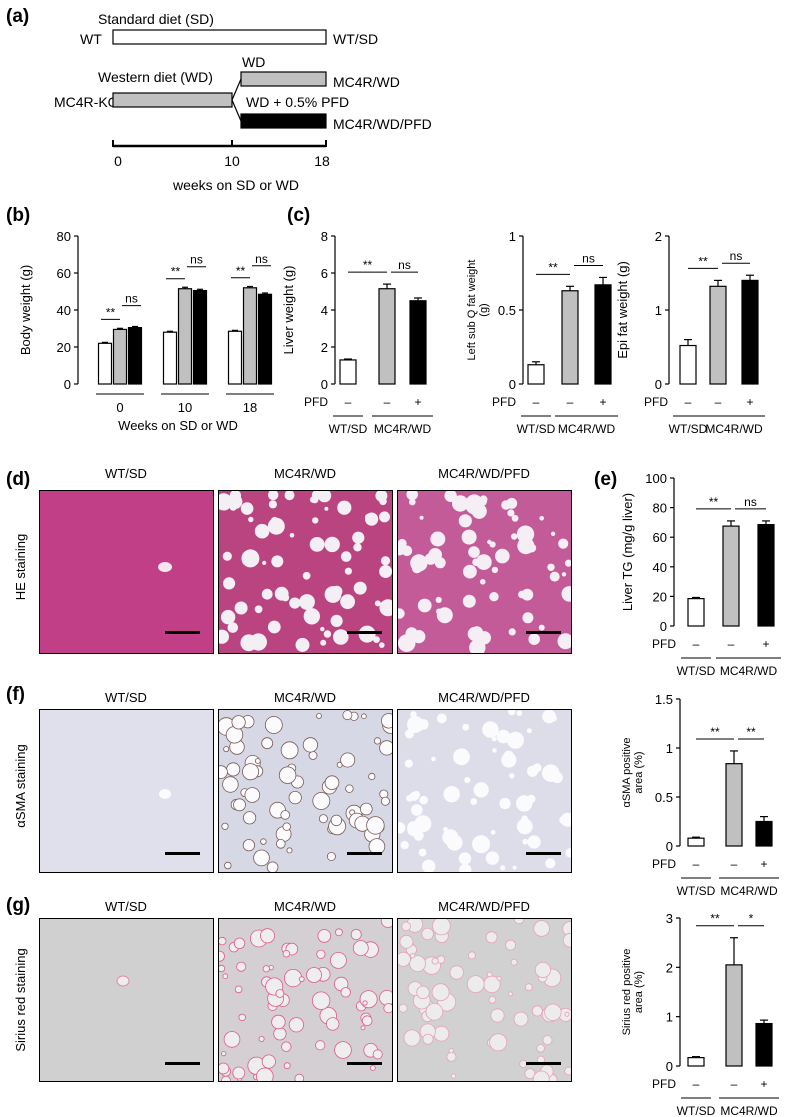 The image size is (787, 1117). Describe the element at coordinates (126, 906) in the screenshot. I see `sirius-title-wt: WT/SD` at that location.